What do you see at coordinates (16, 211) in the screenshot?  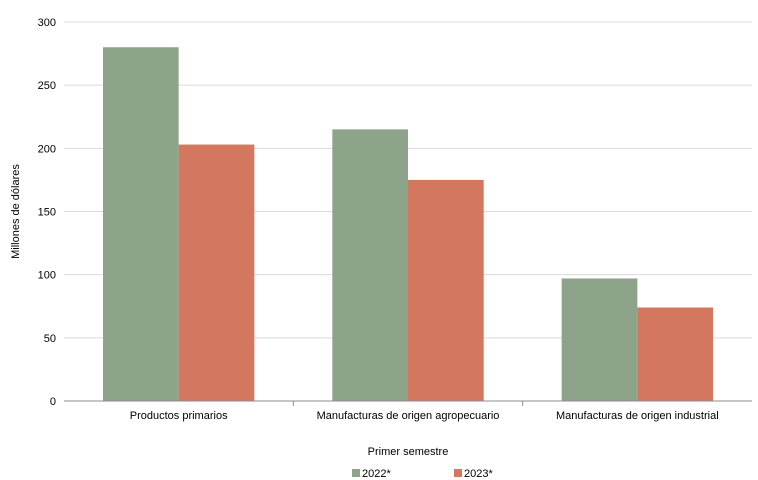 I see `y-axis-title: Millones de dólares` at bounding box center [16, 211].